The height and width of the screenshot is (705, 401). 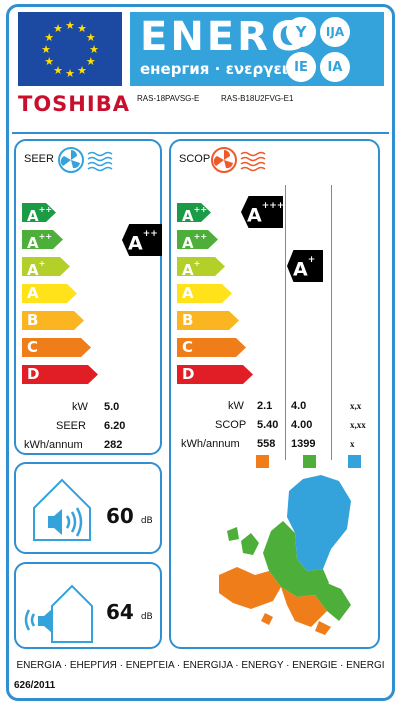 What do you see at coordinates (71, 426) in the screenshot?
I see `cool-seer-label: SEER` at bounding box center [71, 426].